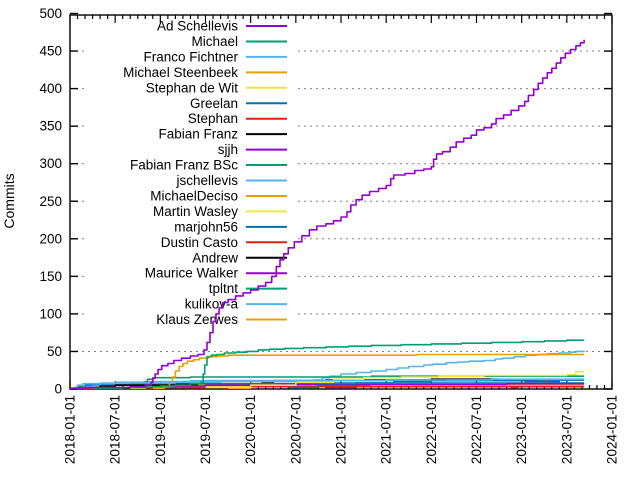 The width and height of the screenshot is (640, 480). Describe the element at coordinates (213, 118) in the screenshot. I see `legend-label-stephan: Stephan` at that location.